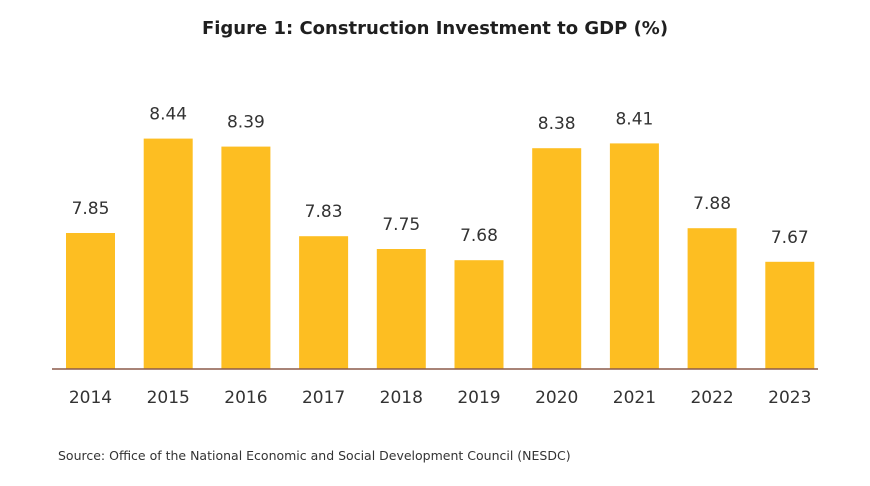 The height and width of the screenshot is (486, 870). I want to click on x-tick-label-2017: 2017, so click(323, 398).